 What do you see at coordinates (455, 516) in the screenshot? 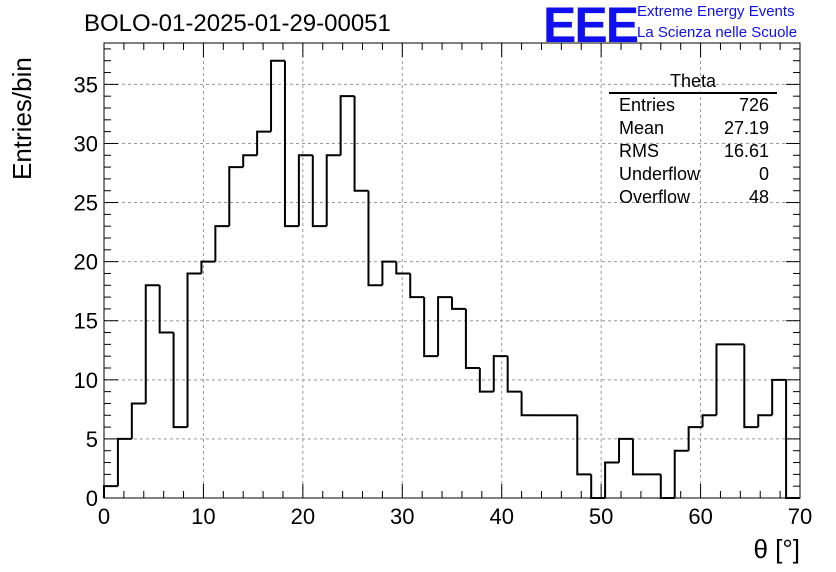
I see `x-tick-labels: 0 10 20 30 40 50 60 70` at bounding box center [455, 516].